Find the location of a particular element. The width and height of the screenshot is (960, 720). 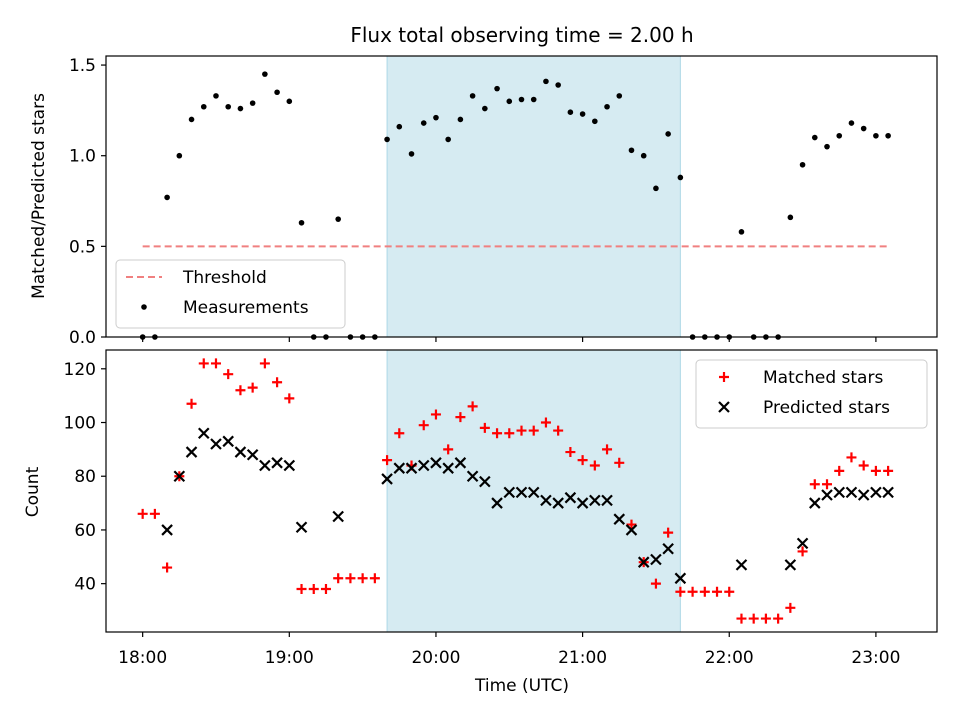

top-shaded-span is located at coordinates (533, 196).